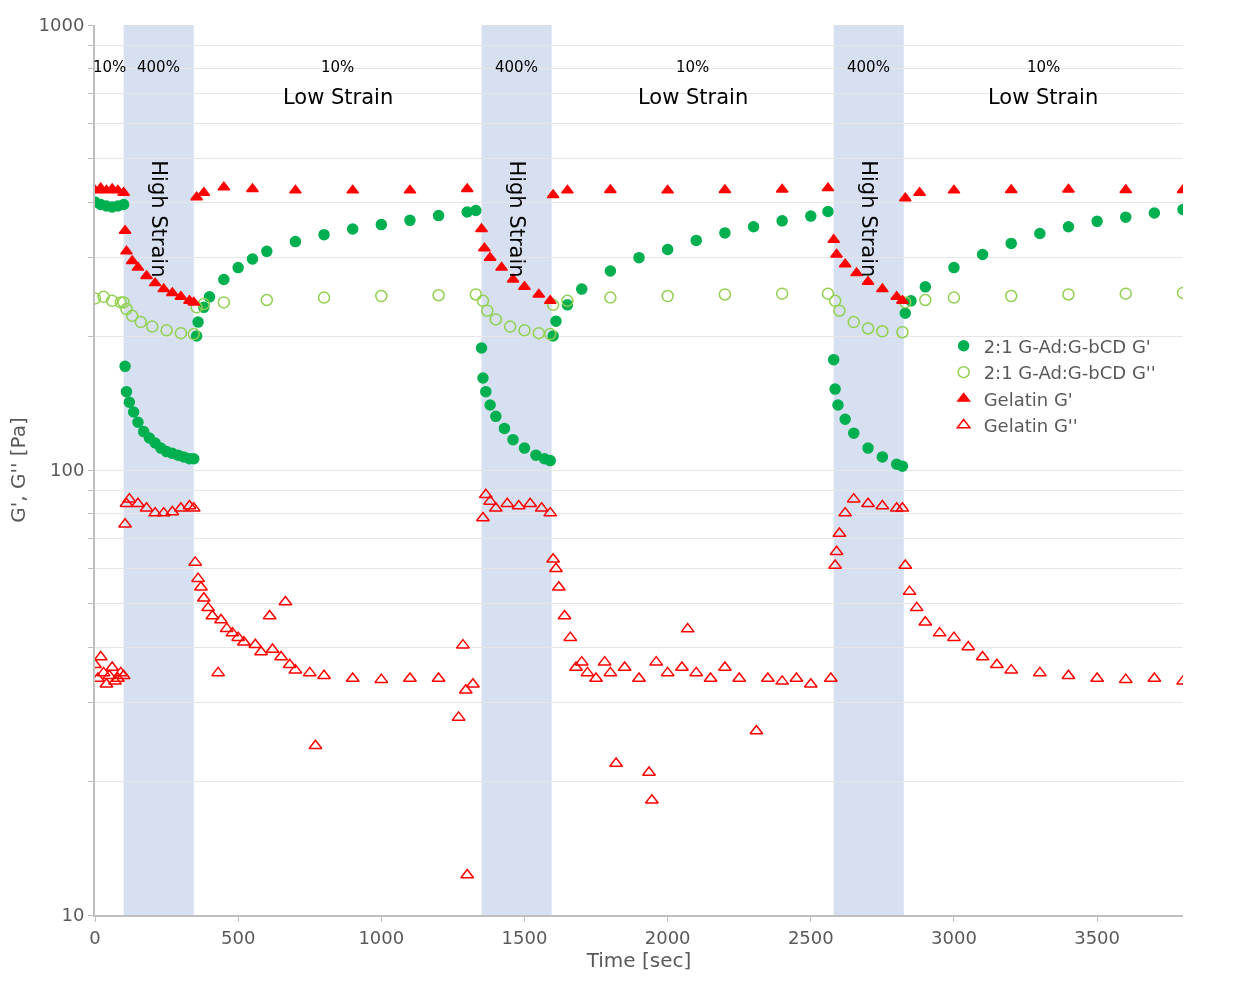  I want to click on legend-label: 2:1 G-Ad:G-bCD G'', so click(1069, 373).